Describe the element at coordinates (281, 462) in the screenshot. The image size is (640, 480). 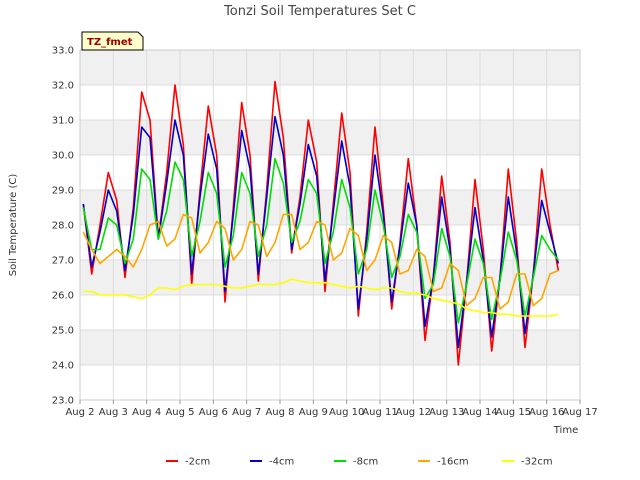
I see `legend-label: -4cm` at that location.